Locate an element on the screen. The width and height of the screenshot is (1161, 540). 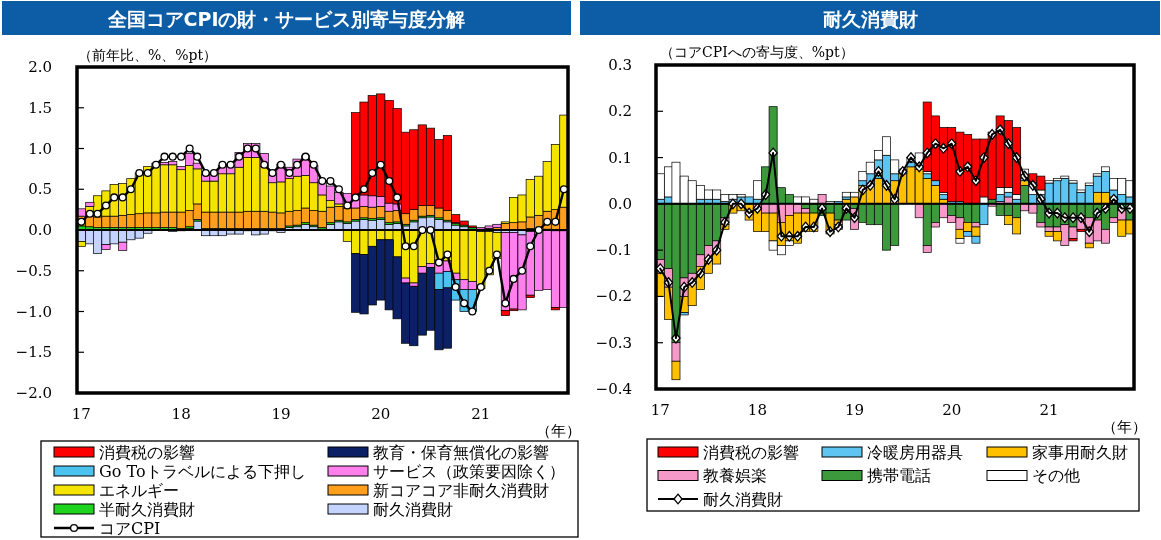
y-axis-title: （前年比、%、%pt） is located at coordinates (148, 55).